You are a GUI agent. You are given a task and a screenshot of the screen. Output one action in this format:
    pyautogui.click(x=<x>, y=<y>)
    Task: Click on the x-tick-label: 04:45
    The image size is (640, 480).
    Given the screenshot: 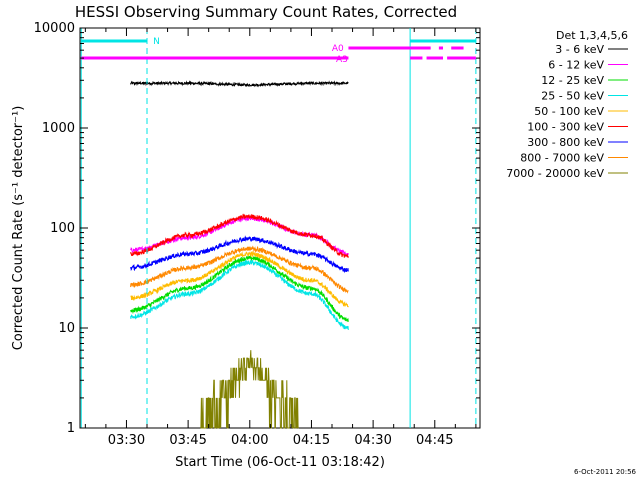 What is the action you would take?
    pyautogui.click(x=434, y=440)
    